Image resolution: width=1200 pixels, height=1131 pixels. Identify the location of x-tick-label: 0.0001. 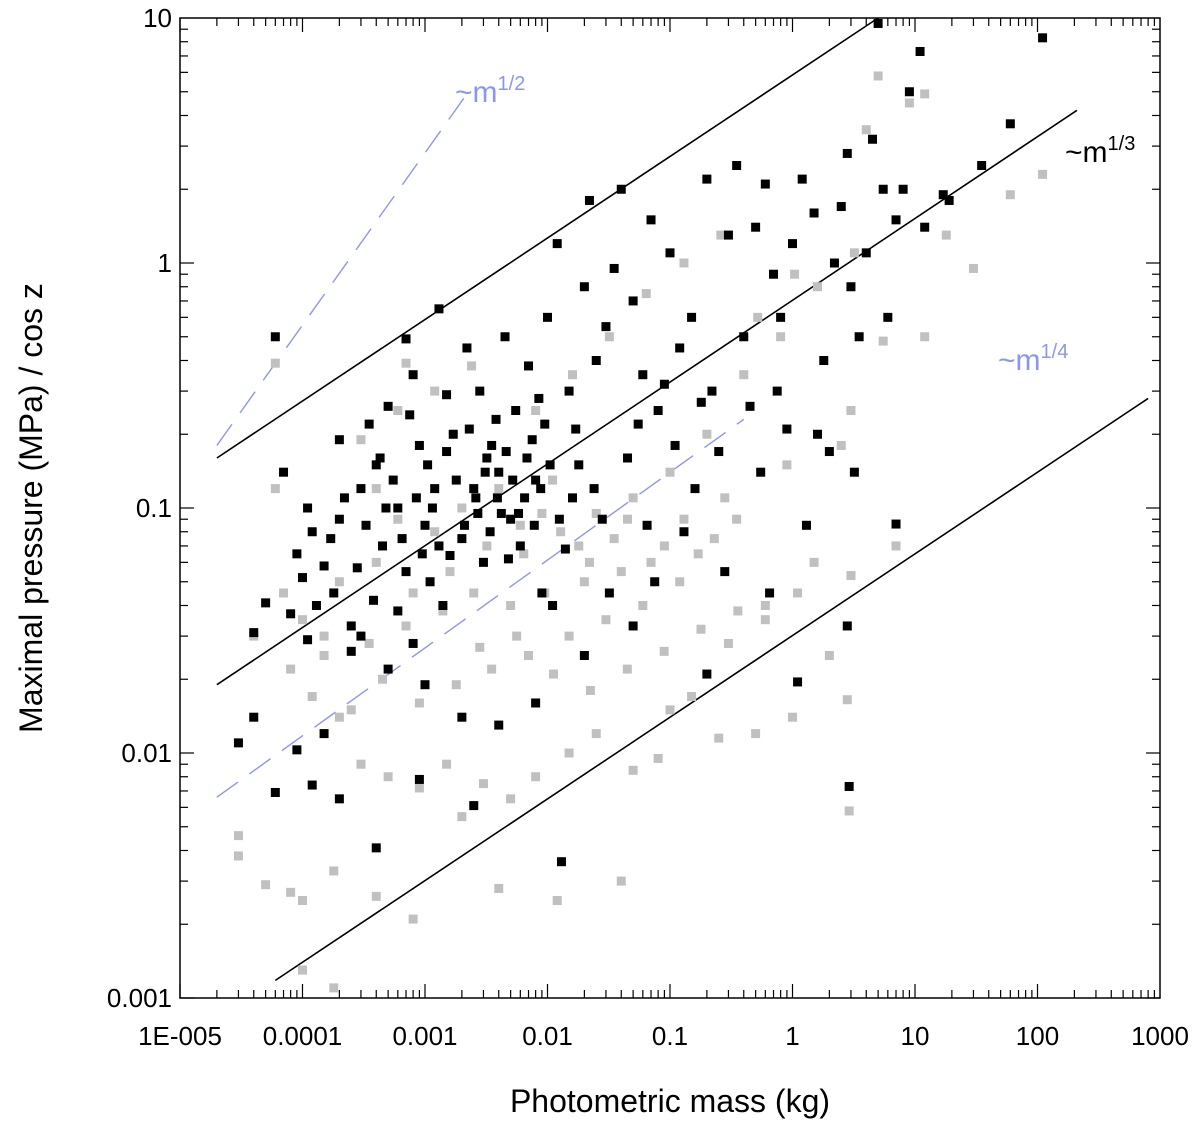
(303, 1036).